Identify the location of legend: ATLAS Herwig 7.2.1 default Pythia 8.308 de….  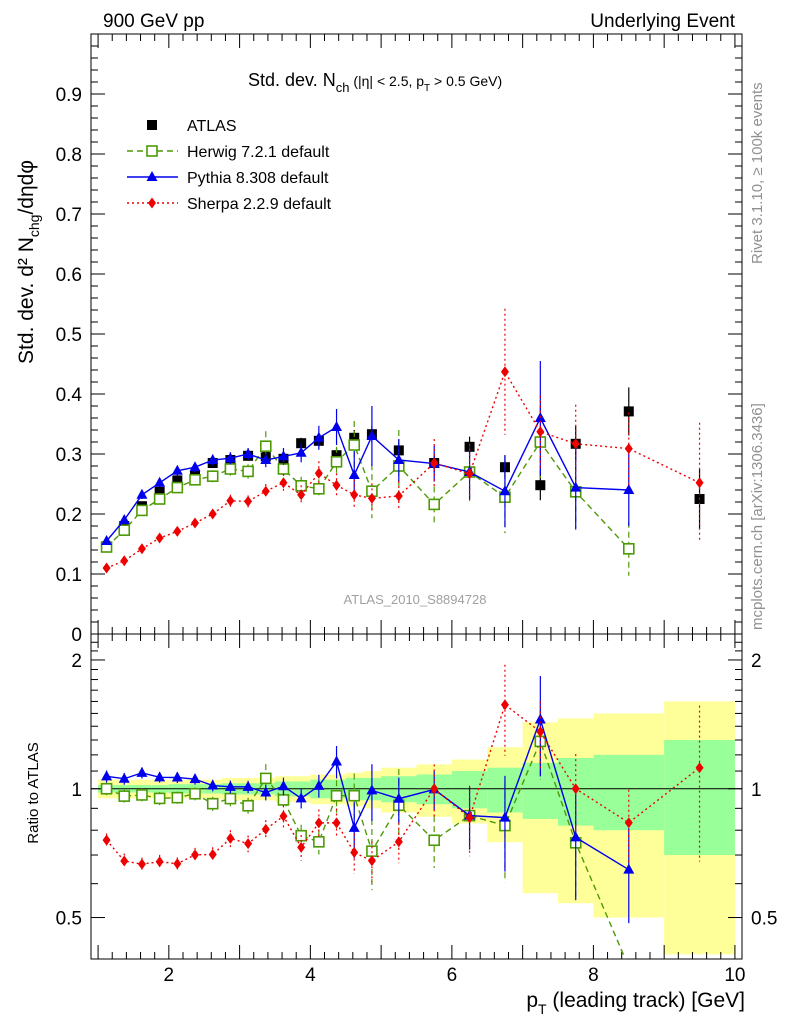
(229, 165).